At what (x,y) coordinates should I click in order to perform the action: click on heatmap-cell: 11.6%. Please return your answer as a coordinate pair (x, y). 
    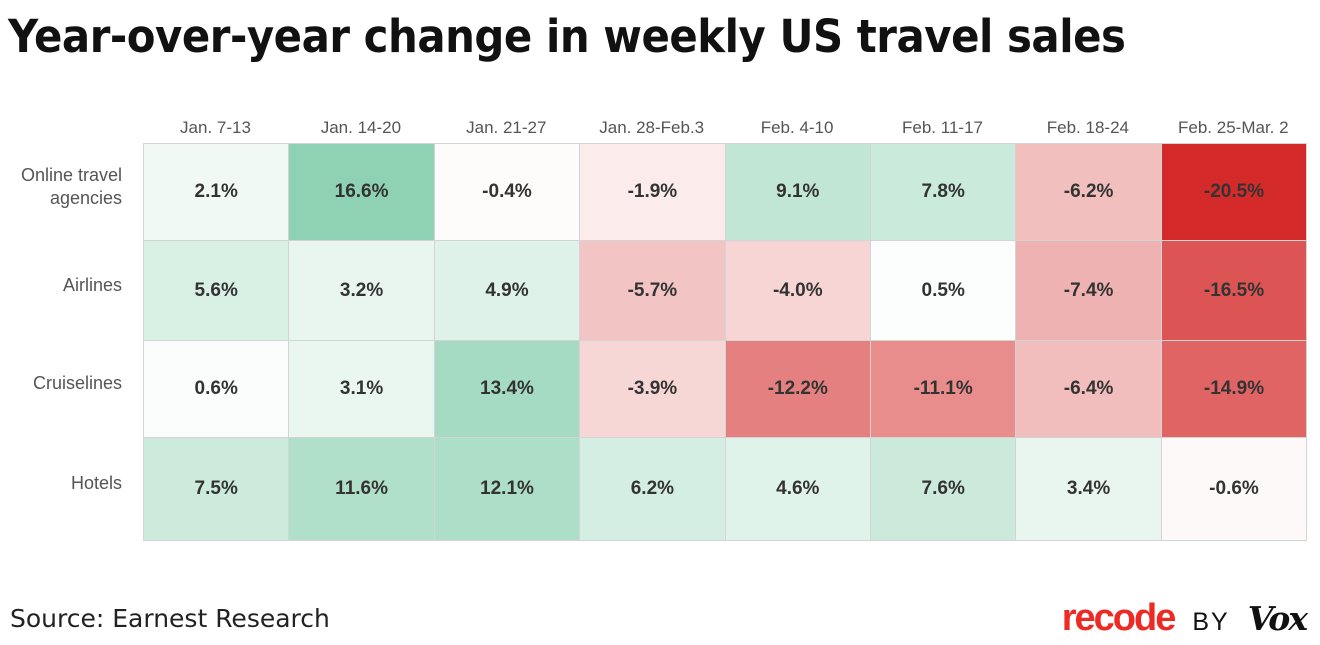
    Looking at the image, I should click on (361, 489).